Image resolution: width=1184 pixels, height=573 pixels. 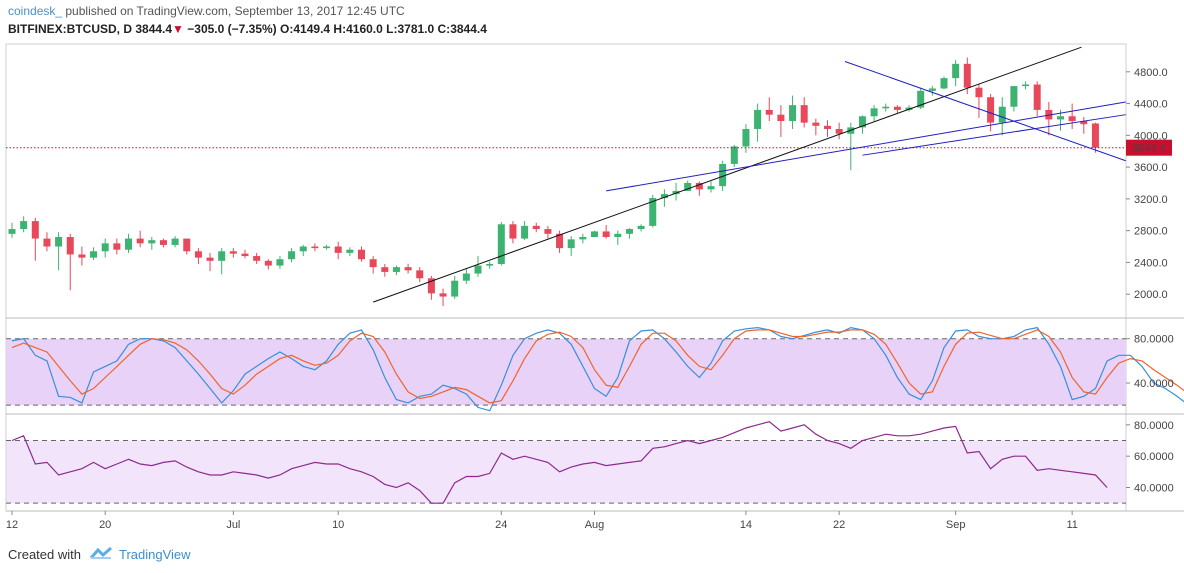 What do you see at coordinates (1151, 263) in the screenshot?
I see `price-tick-label: 2400.0` at bounding box center [1151, 263].